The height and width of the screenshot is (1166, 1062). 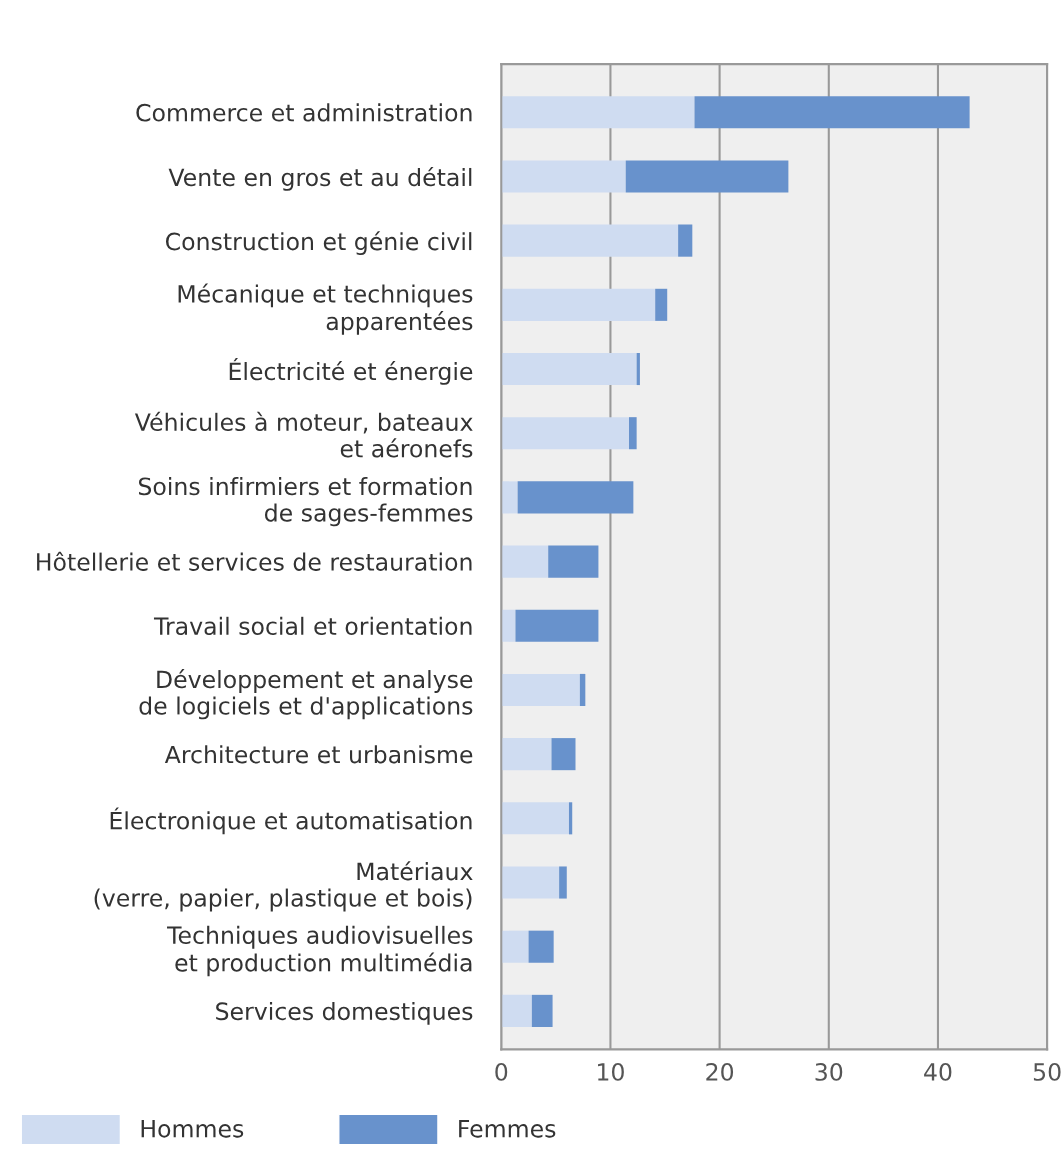 I want to click on x-tick-label: 0, so click(x=501, y=1072).